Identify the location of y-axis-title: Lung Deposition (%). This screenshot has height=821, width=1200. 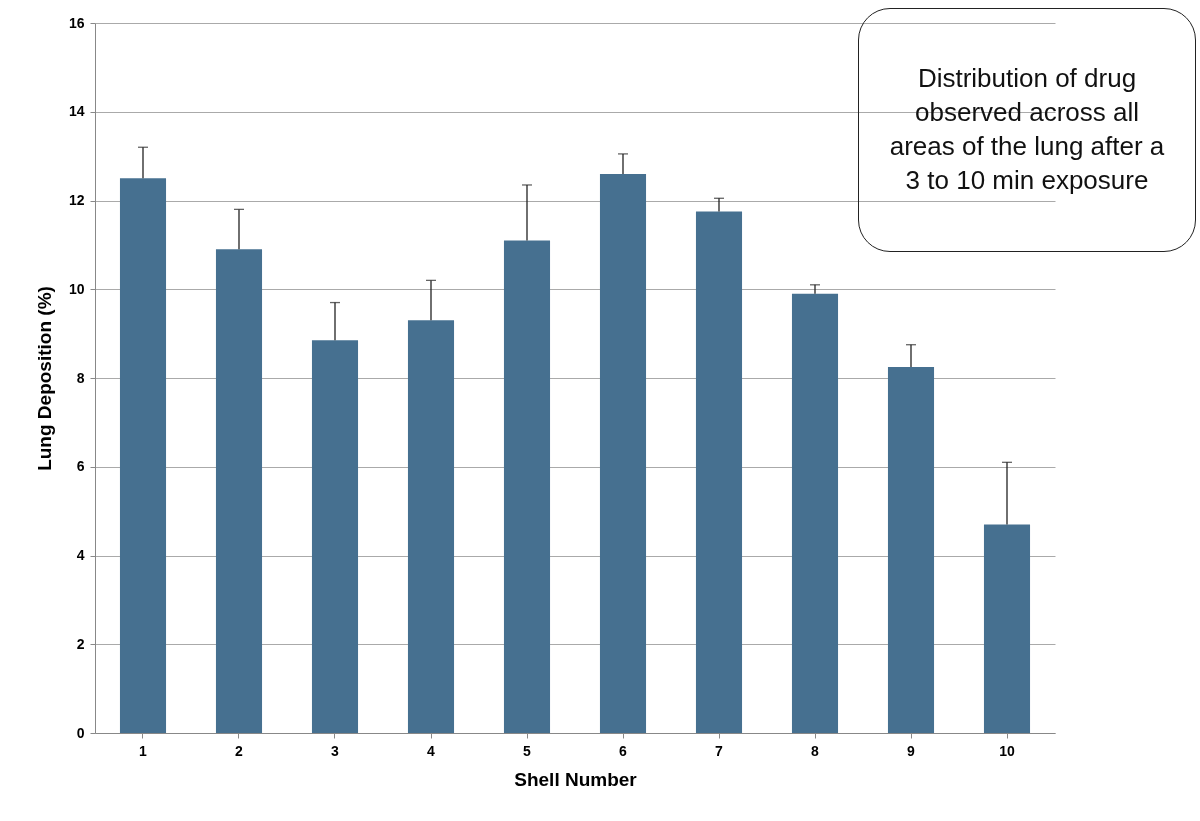
(44, 378).